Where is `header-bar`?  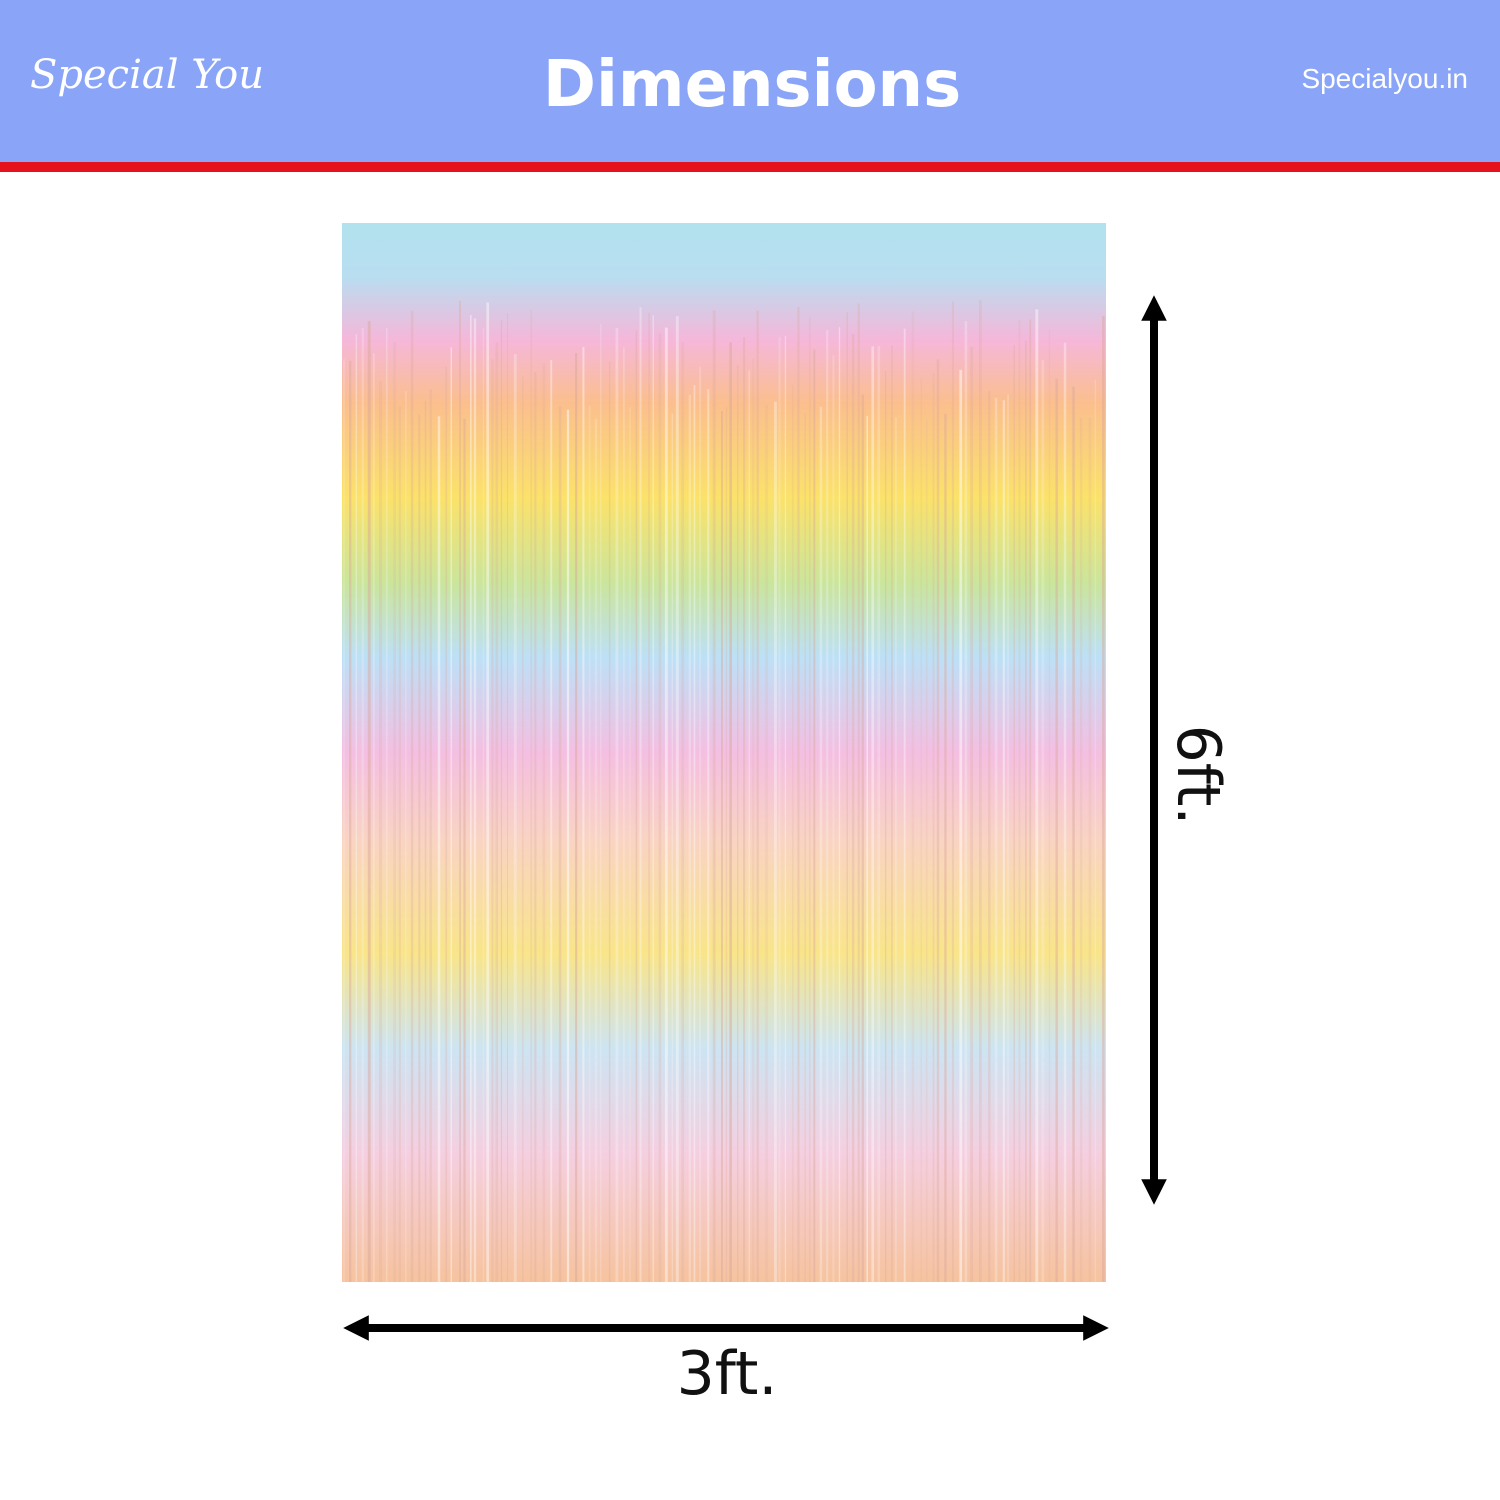
header-bar is located at coordinates (750, 81).